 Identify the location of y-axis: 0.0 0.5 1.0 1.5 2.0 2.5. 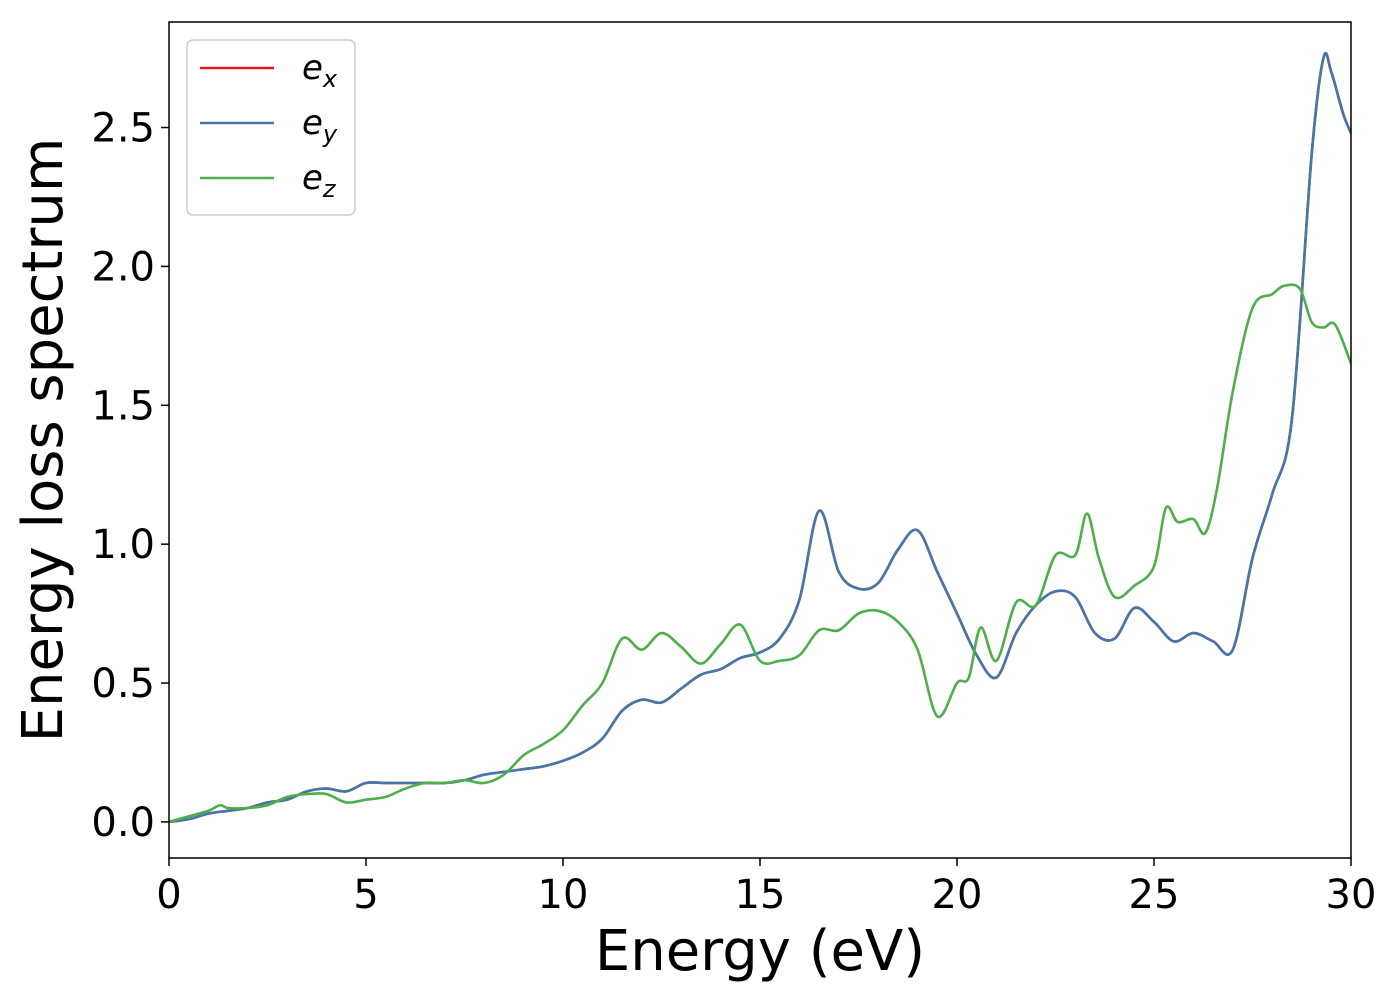
(130, 476).